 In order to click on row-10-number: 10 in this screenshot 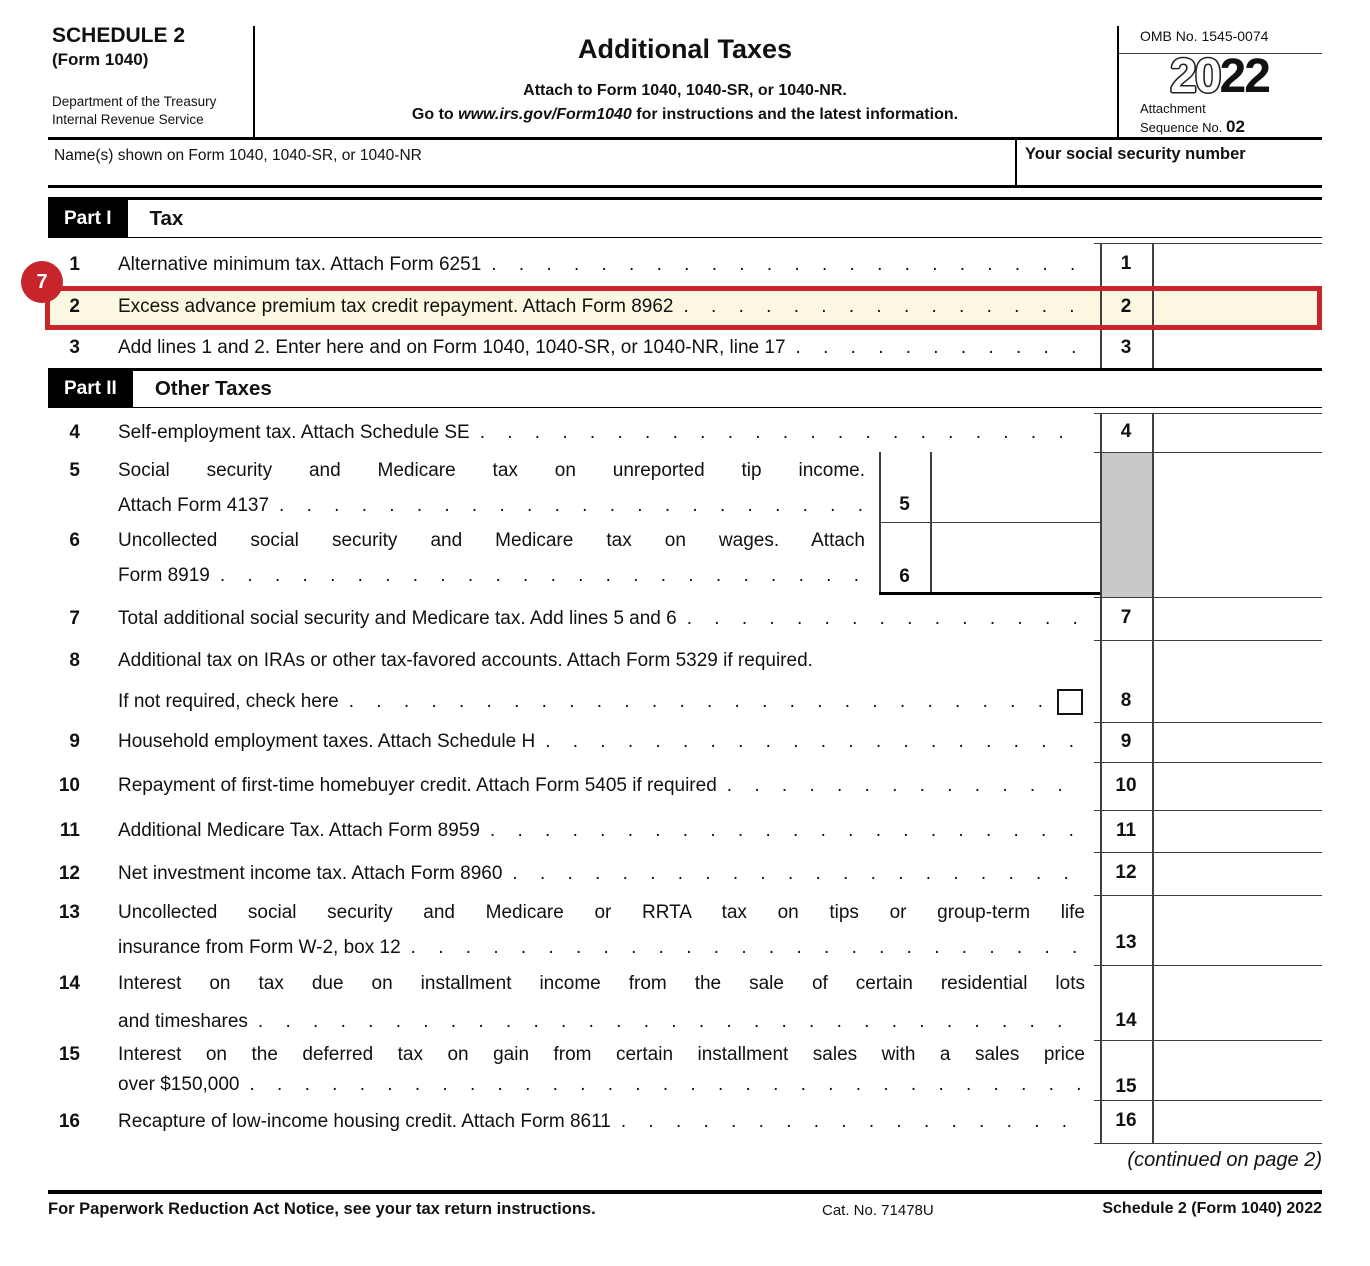, I will do `click(69, 785)`.